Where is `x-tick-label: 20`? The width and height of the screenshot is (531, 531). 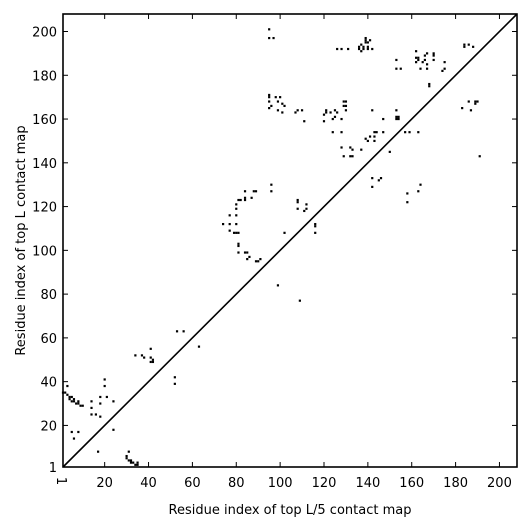
x-tick-label: 20 is located at coordinates (104, 483).